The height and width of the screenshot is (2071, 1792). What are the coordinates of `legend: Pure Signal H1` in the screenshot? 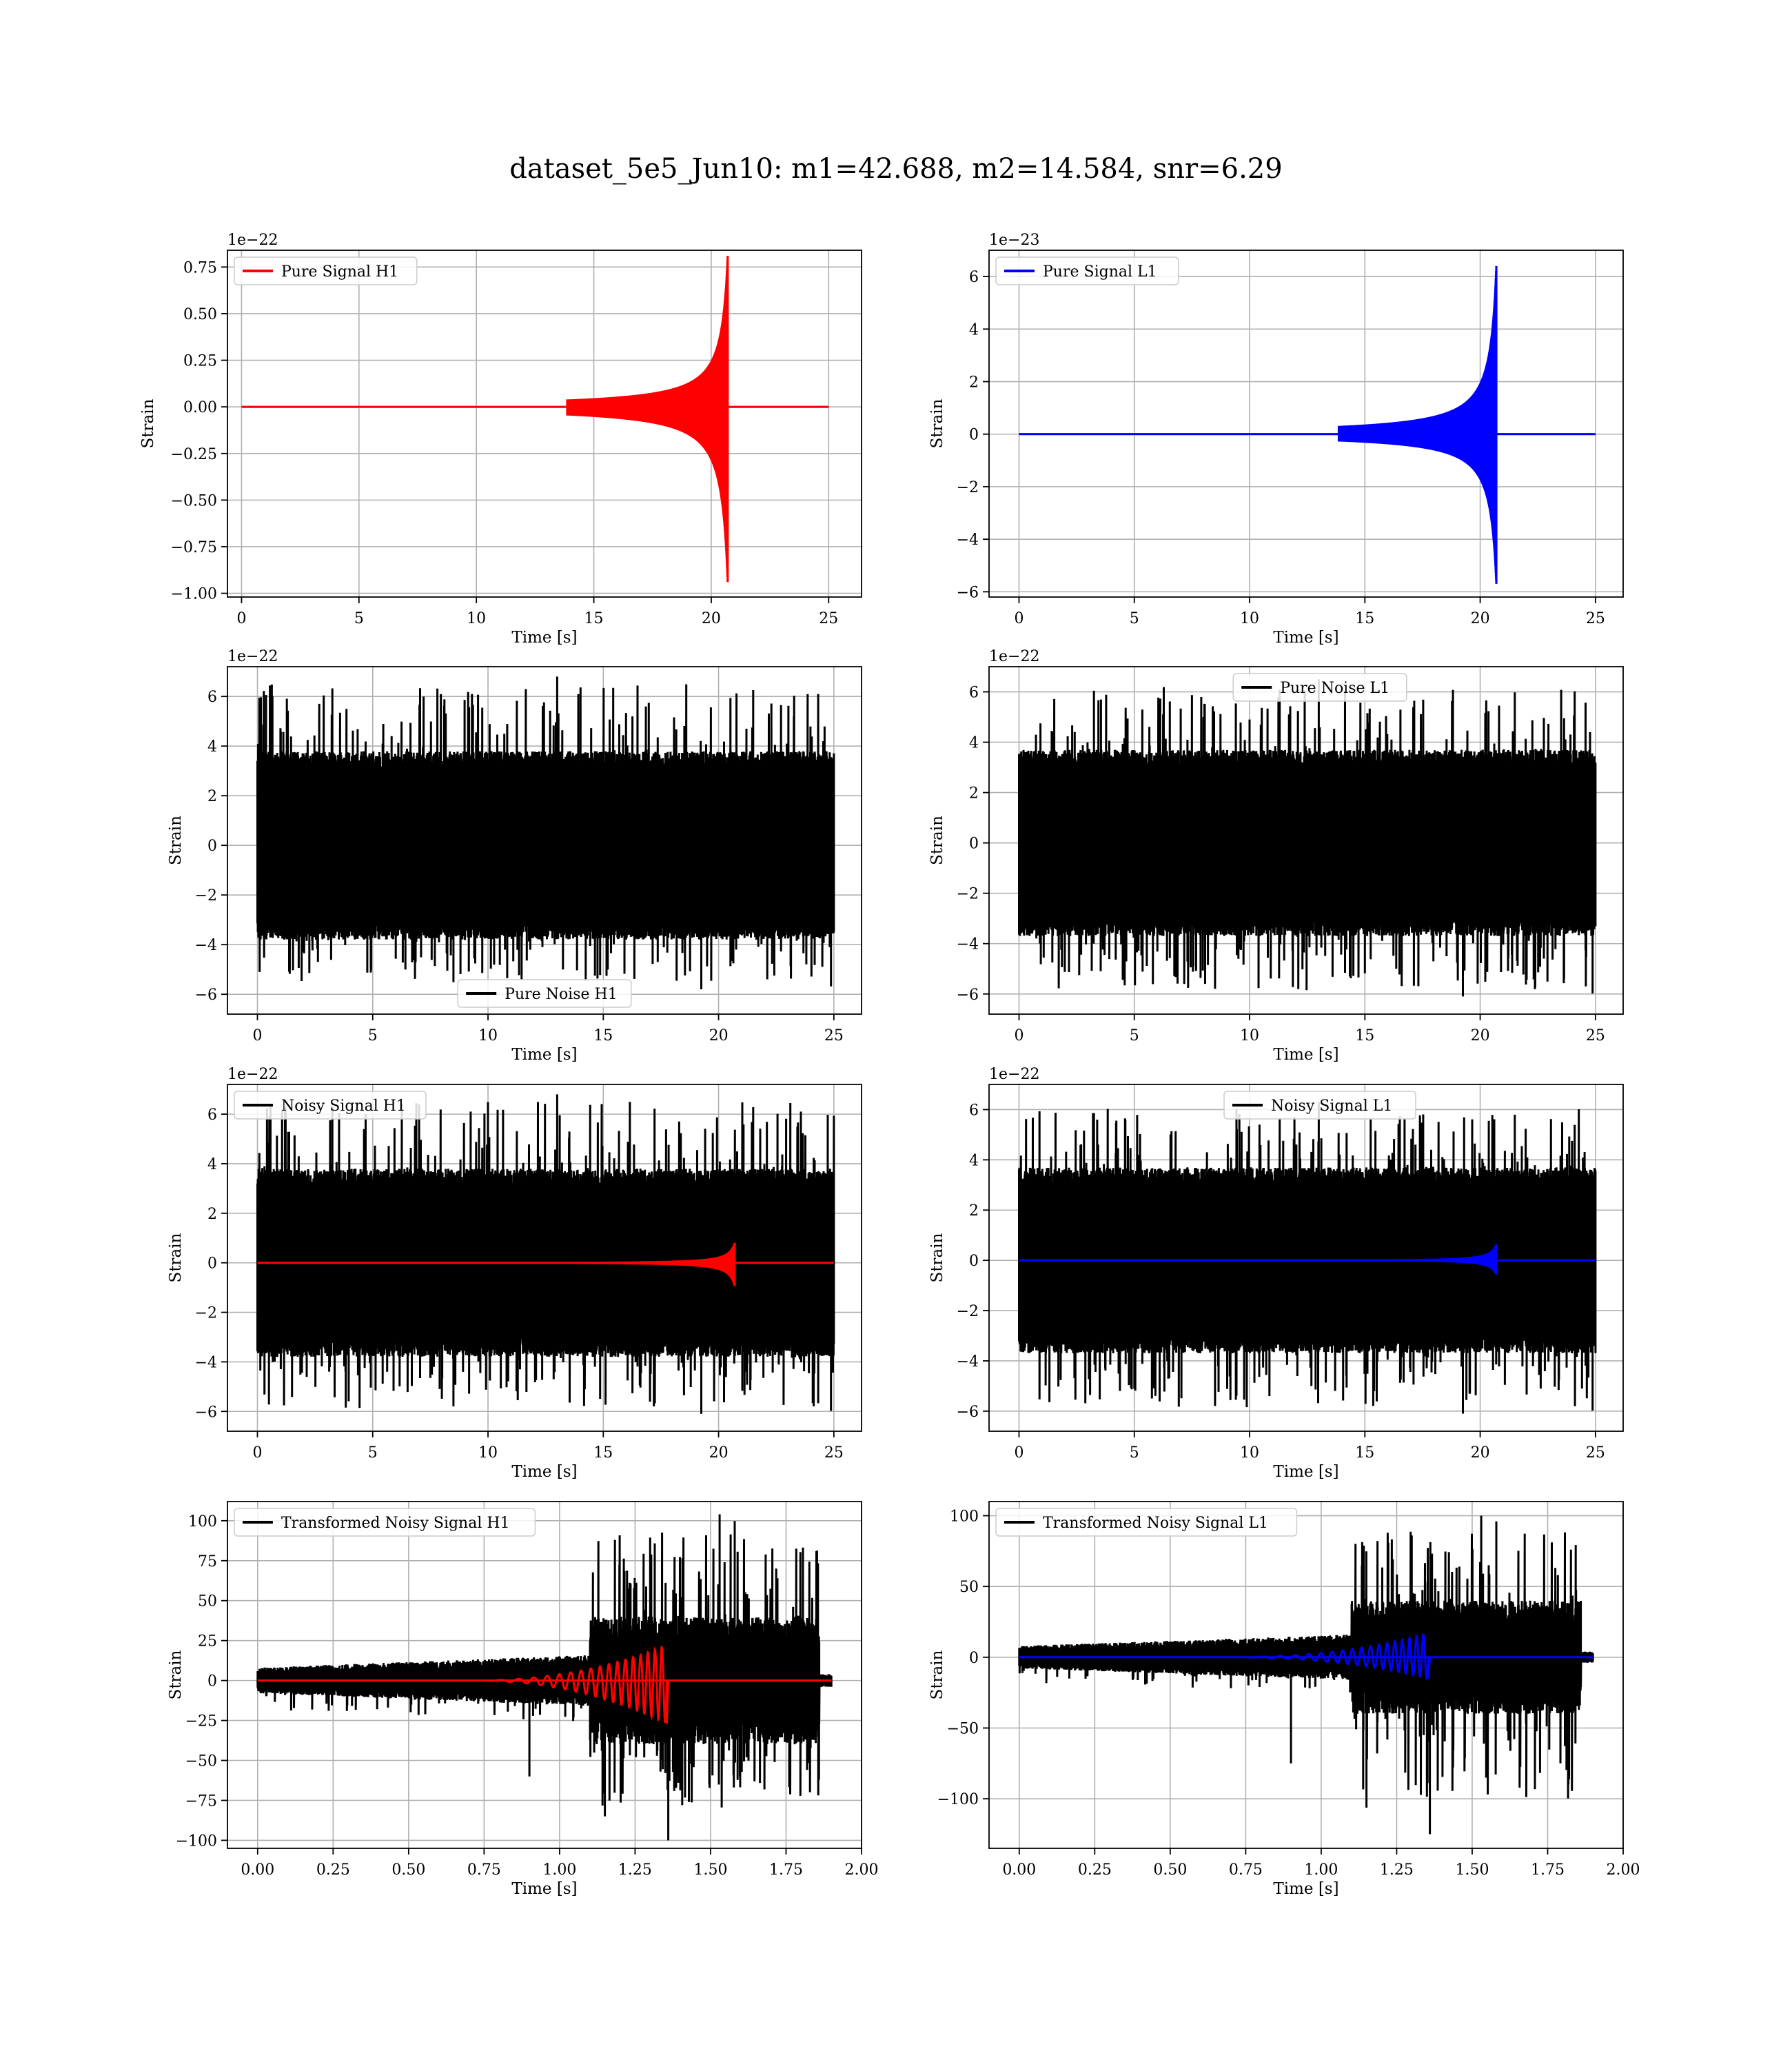 It's located at (326, 270).